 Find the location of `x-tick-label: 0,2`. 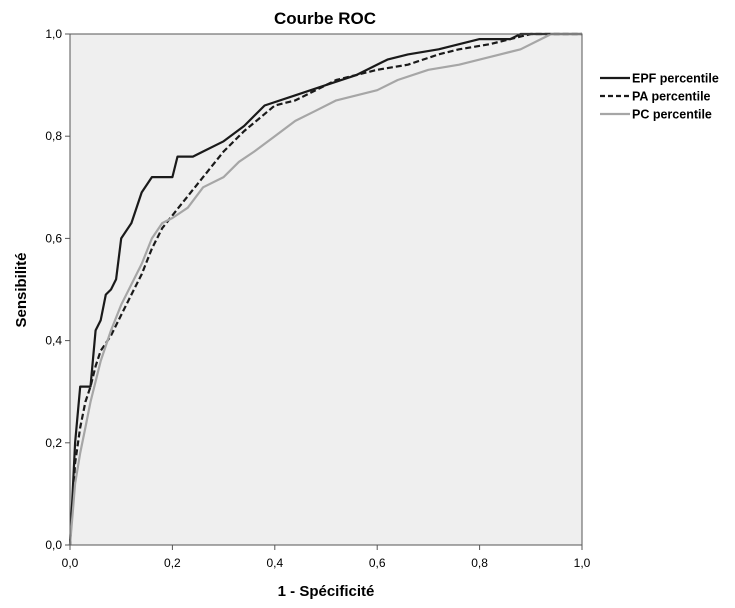

x-tick-label: 0,2 is located at coordinates (172, 563).